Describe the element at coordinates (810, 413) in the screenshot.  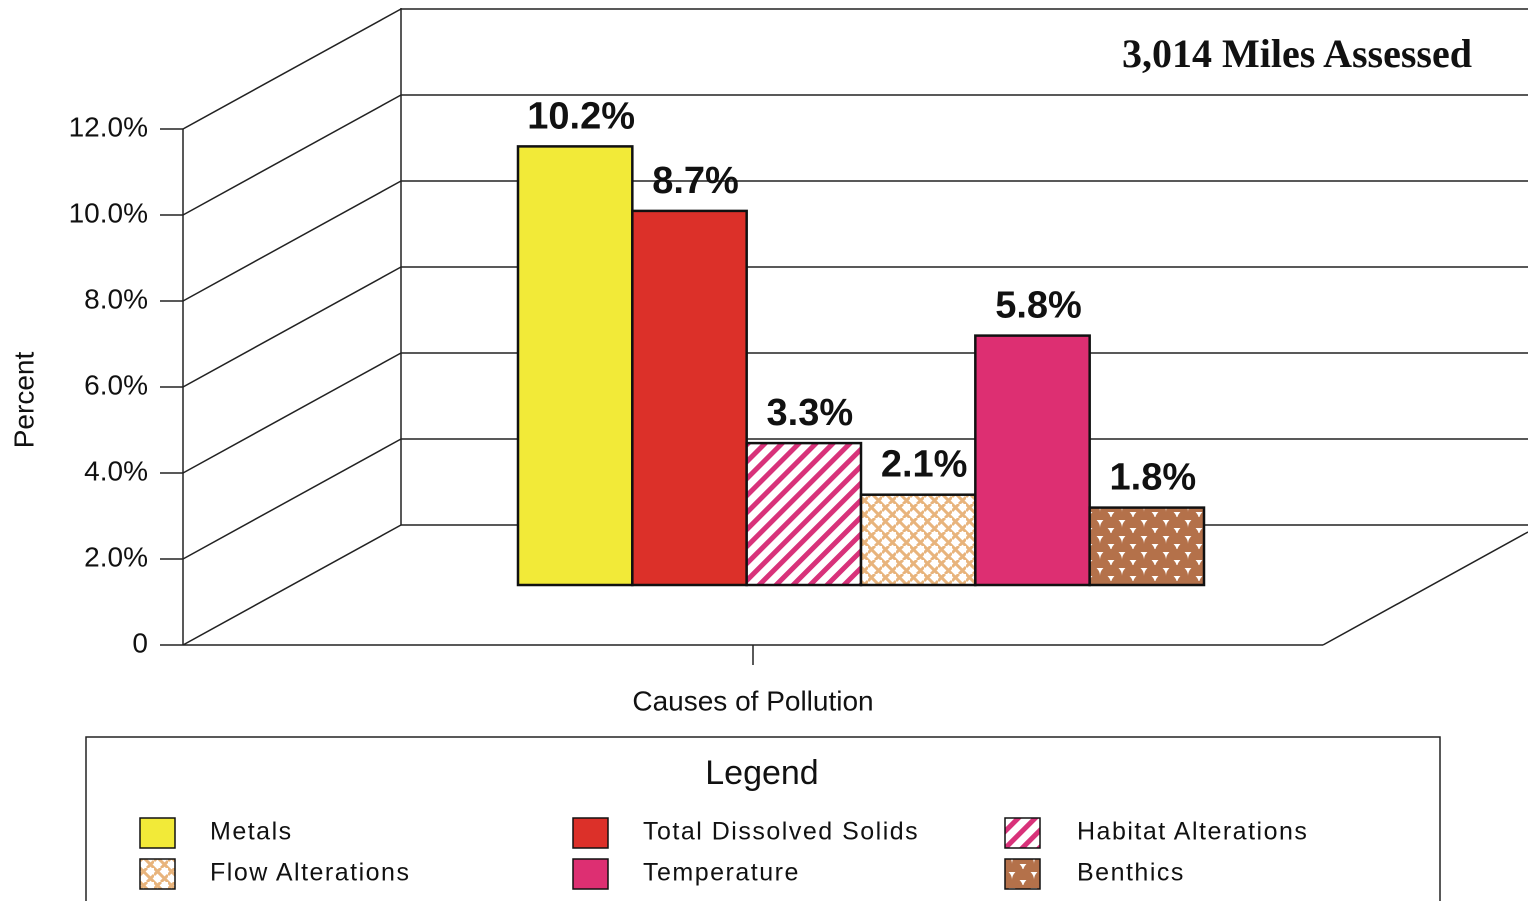
I see `value-label: 3.3%` at that location.